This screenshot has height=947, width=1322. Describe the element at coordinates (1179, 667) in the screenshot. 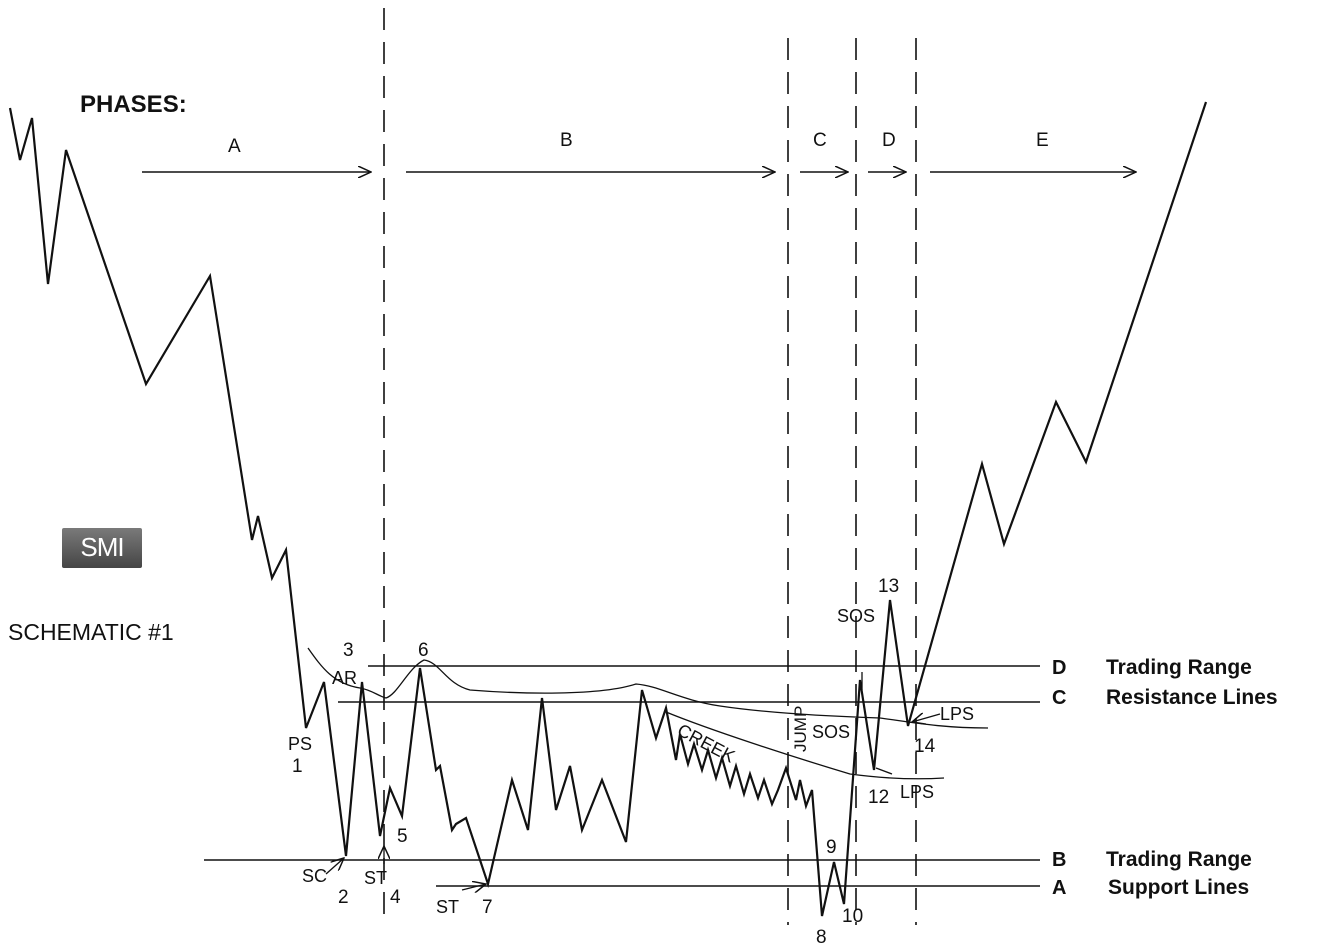

I see `line-d-label: Trading Range` at that location.